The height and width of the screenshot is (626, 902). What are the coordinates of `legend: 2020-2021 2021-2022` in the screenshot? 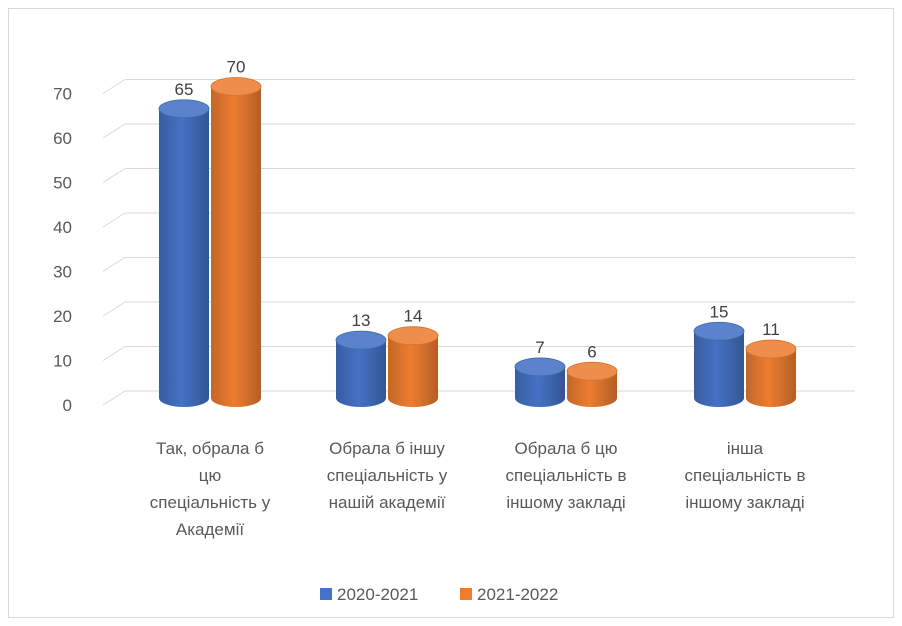 It's located at (439, 594).